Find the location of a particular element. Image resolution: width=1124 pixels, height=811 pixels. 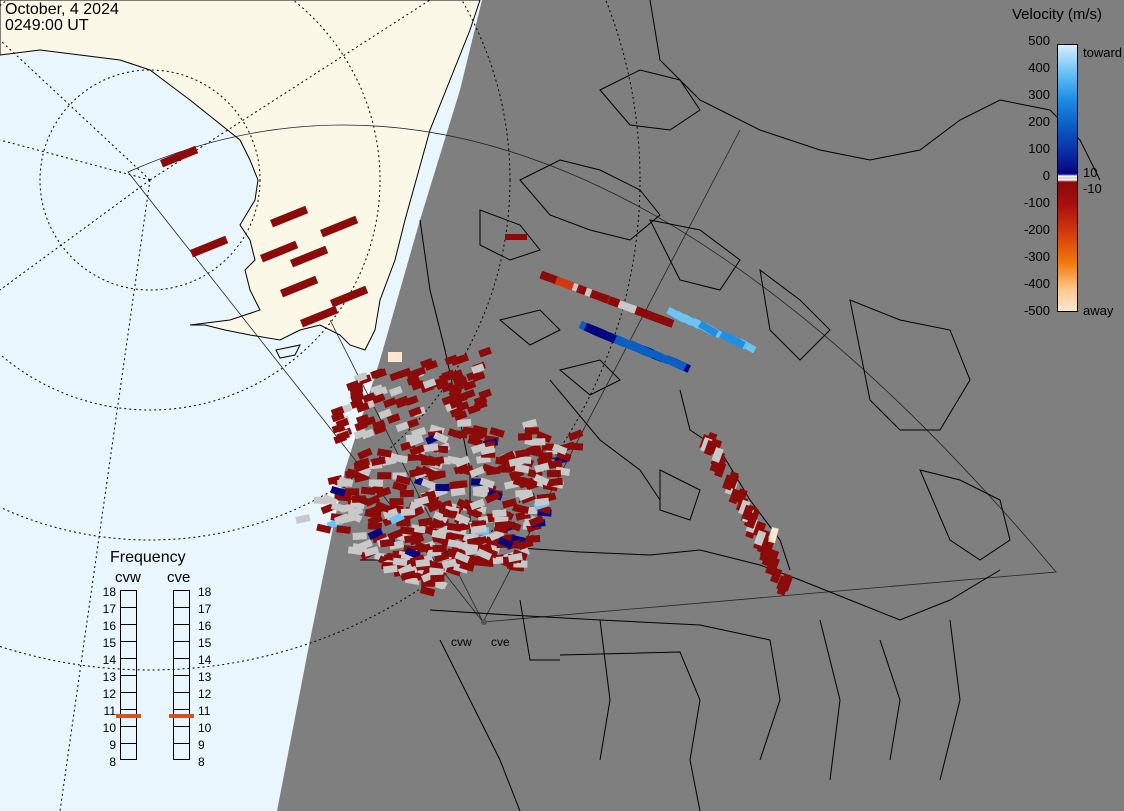

colorbar-title: Velocity (m/s) is located at coordinates (1057, 14).